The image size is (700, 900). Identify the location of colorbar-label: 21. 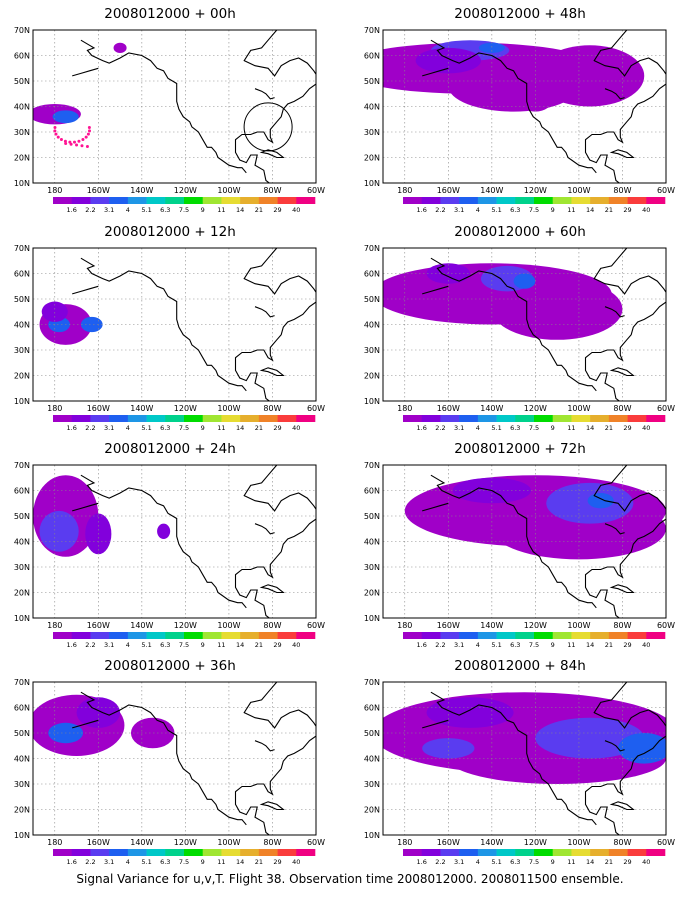
(609, 210).